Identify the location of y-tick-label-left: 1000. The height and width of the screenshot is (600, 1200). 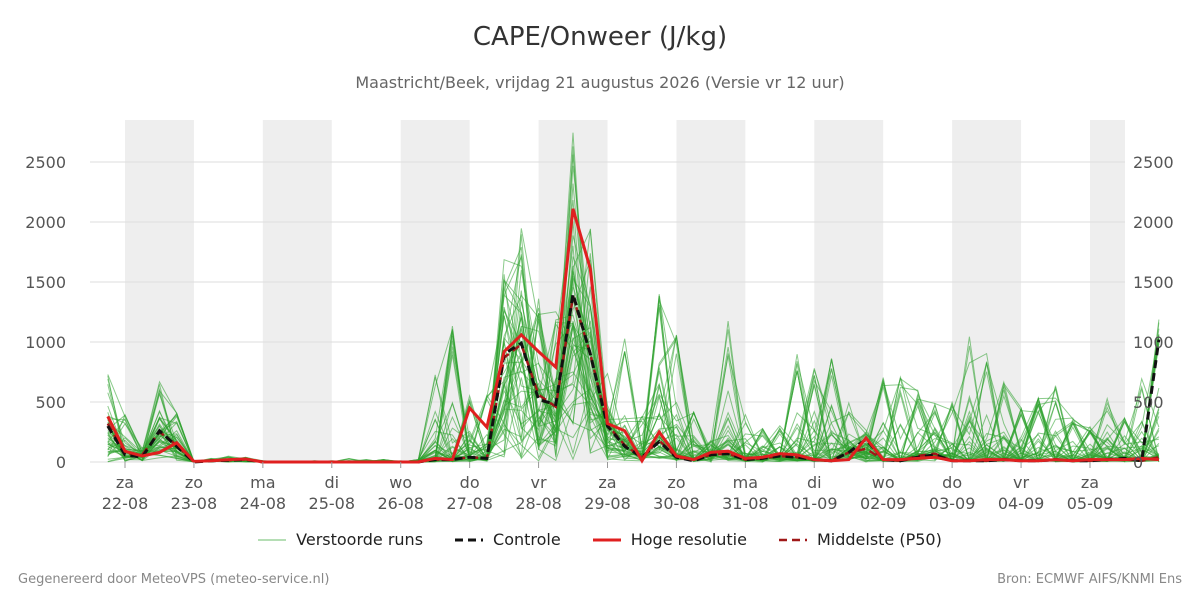
(45, 342).